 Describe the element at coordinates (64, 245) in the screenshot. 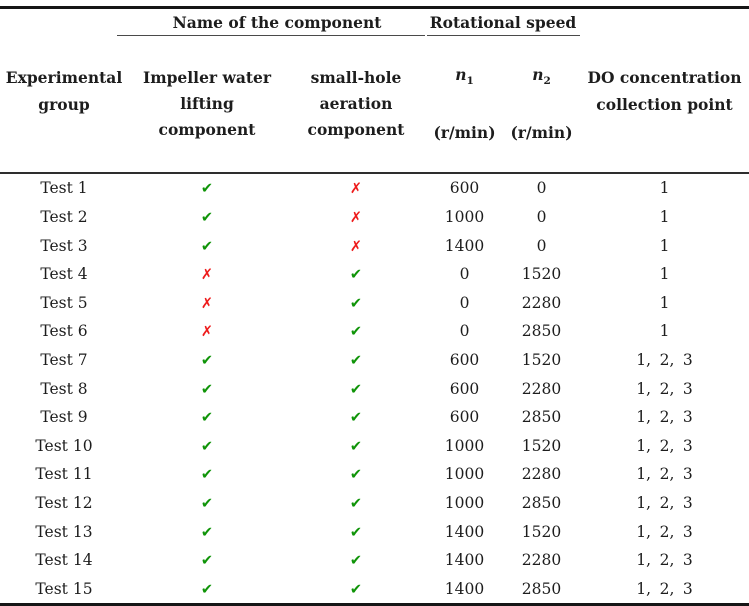

I see `test-group-label: Test 3` at that location.